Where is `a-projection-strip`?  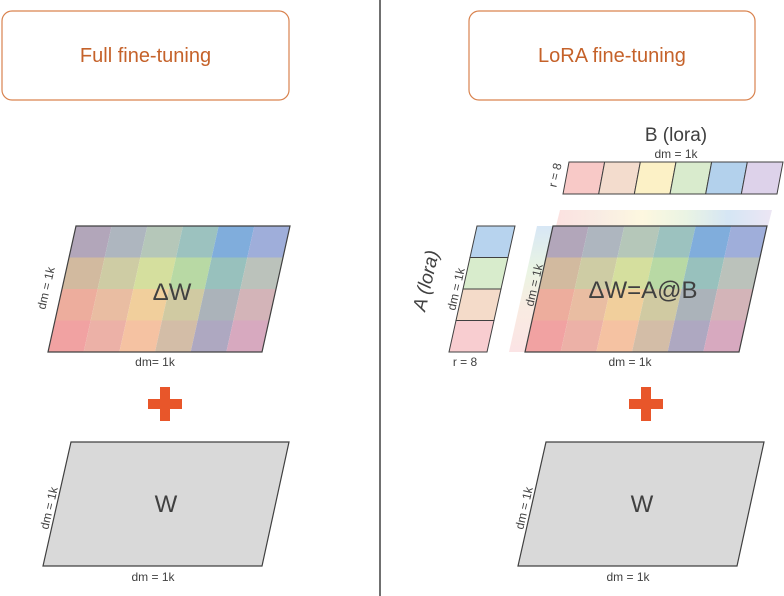 a-projection-strip is located at coordinates (531, 289).